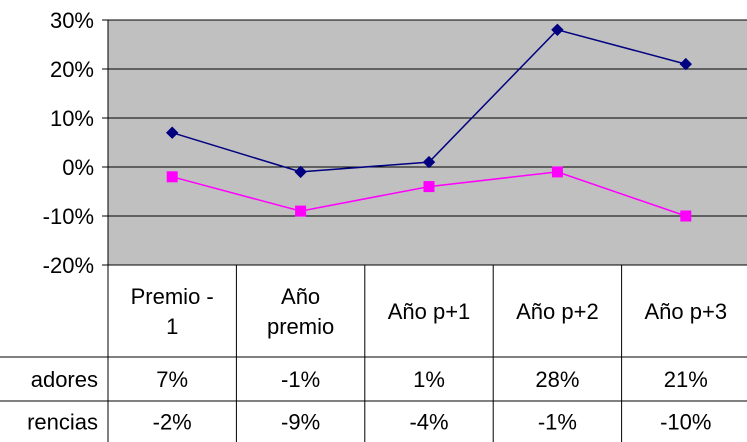 The image size is (747, 442). I want to click on data-cell: -9%, so click(300, 422).